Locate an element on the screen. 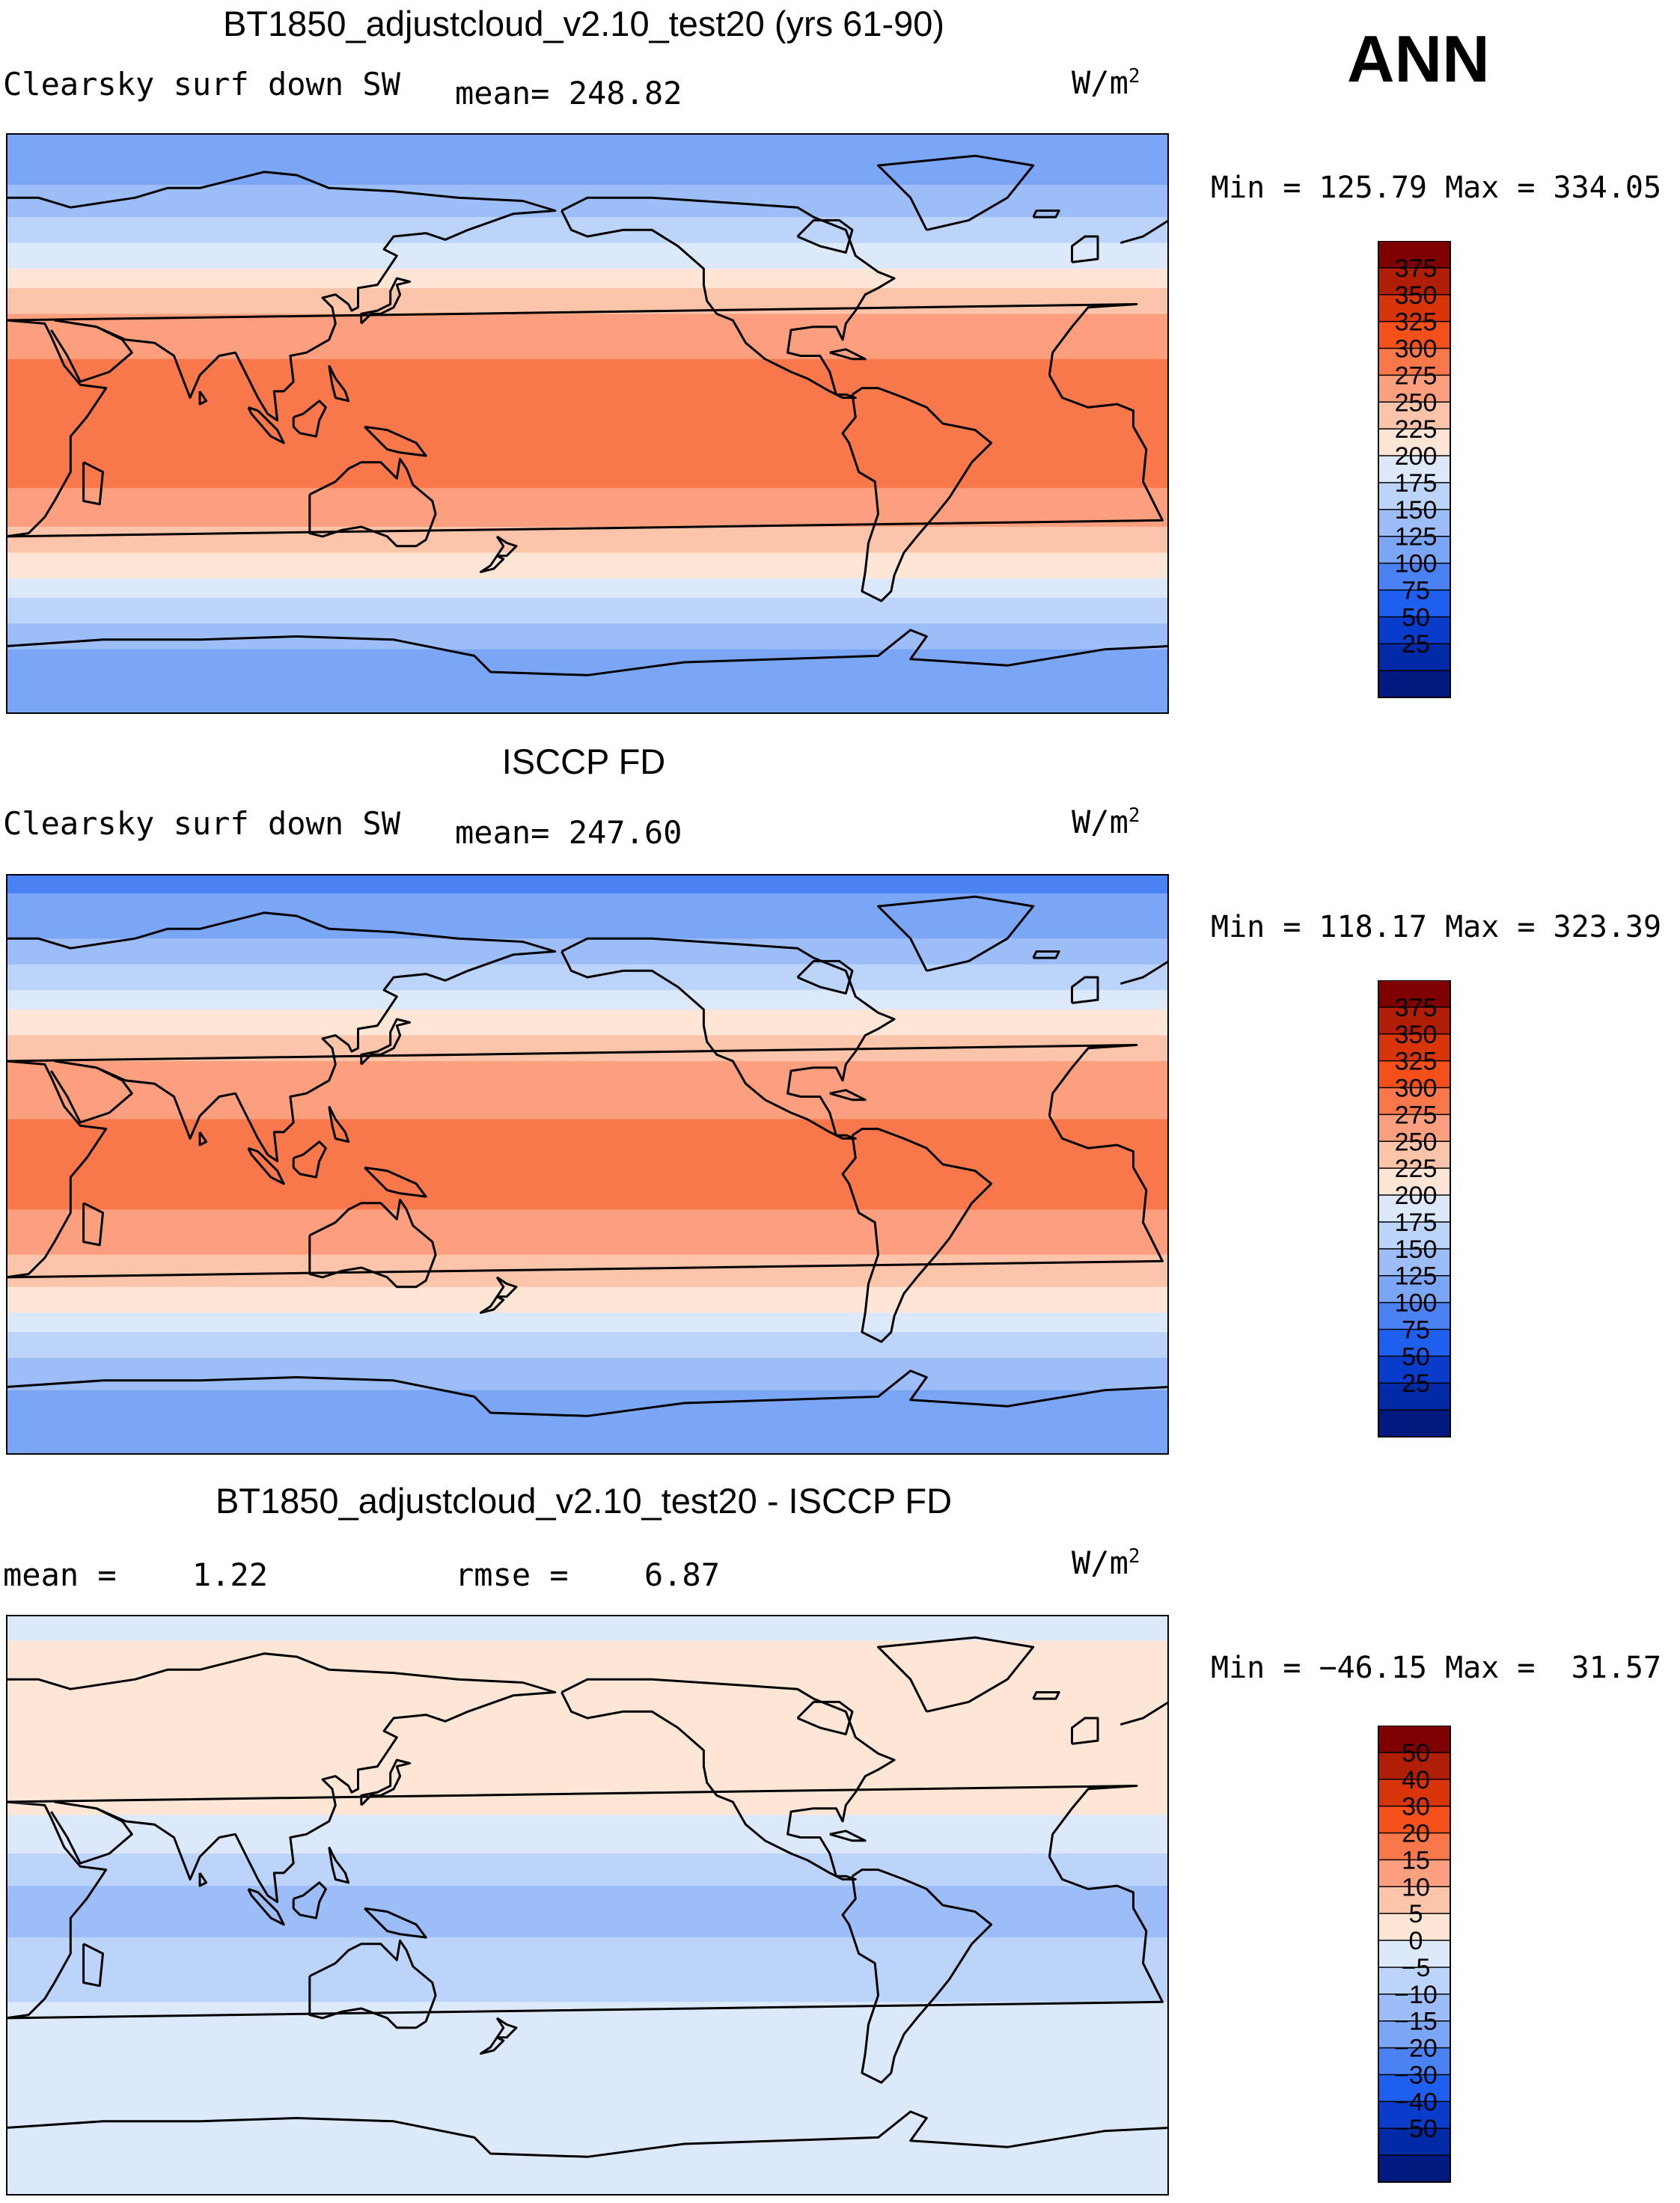  colorbar-tick-label: 125 is located at coordinates (1416, 1276).